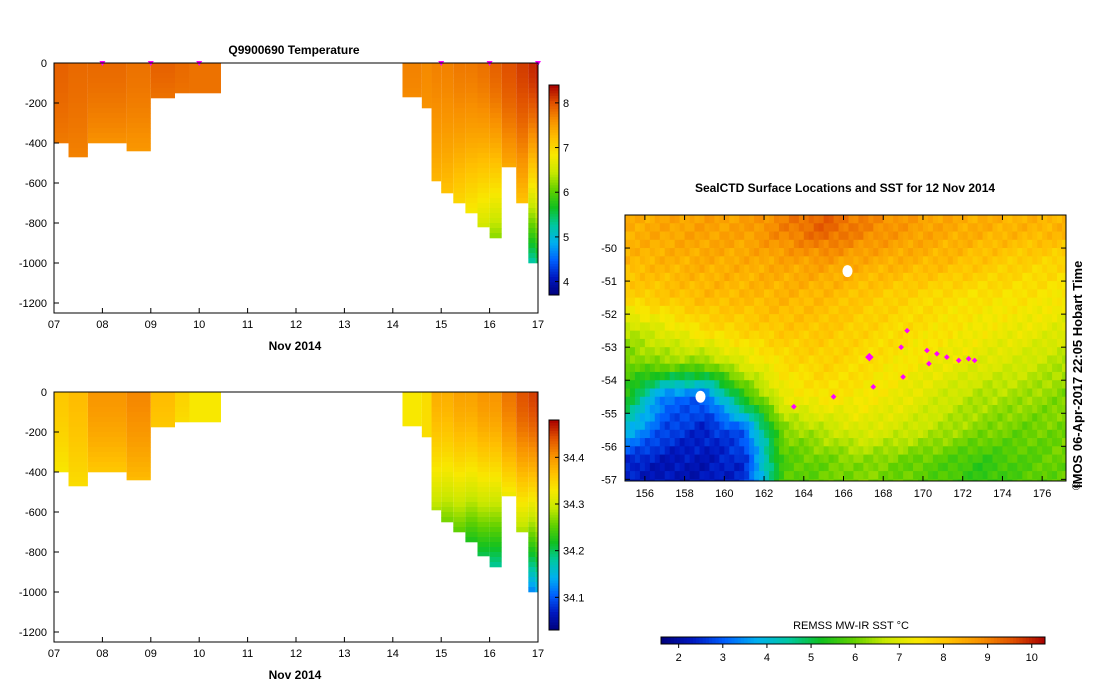  I want to click on x-tick-label: 14, so click(393, 325).